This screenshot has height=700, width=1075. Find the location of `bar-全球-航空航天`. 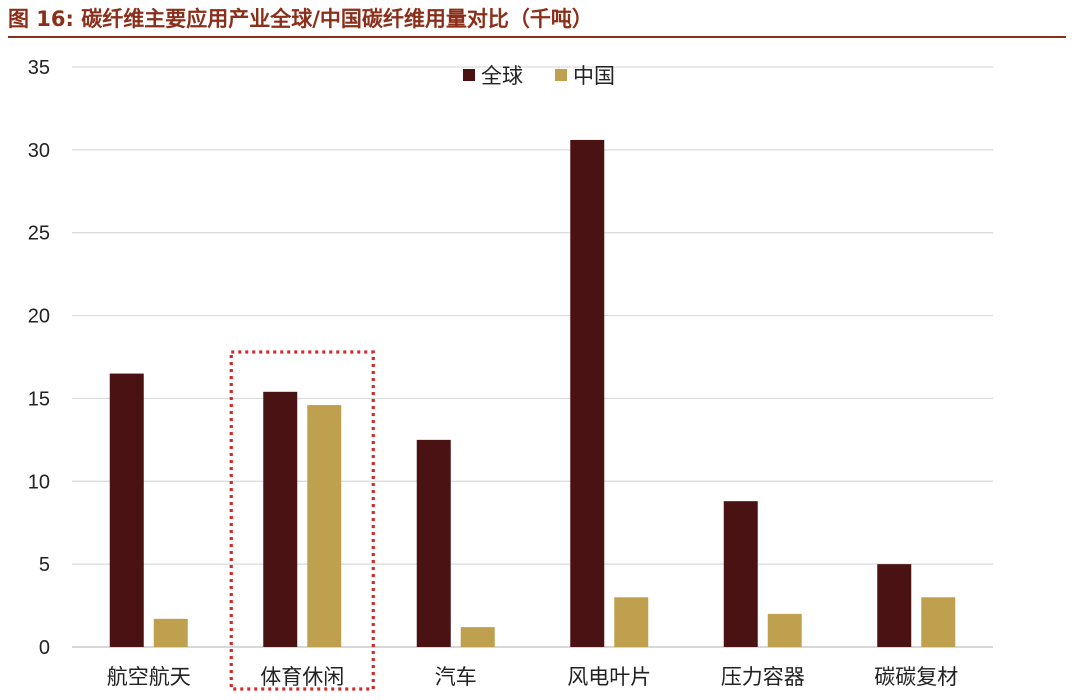

bar-全球-航空航天 is located at coordinates (126, 510).